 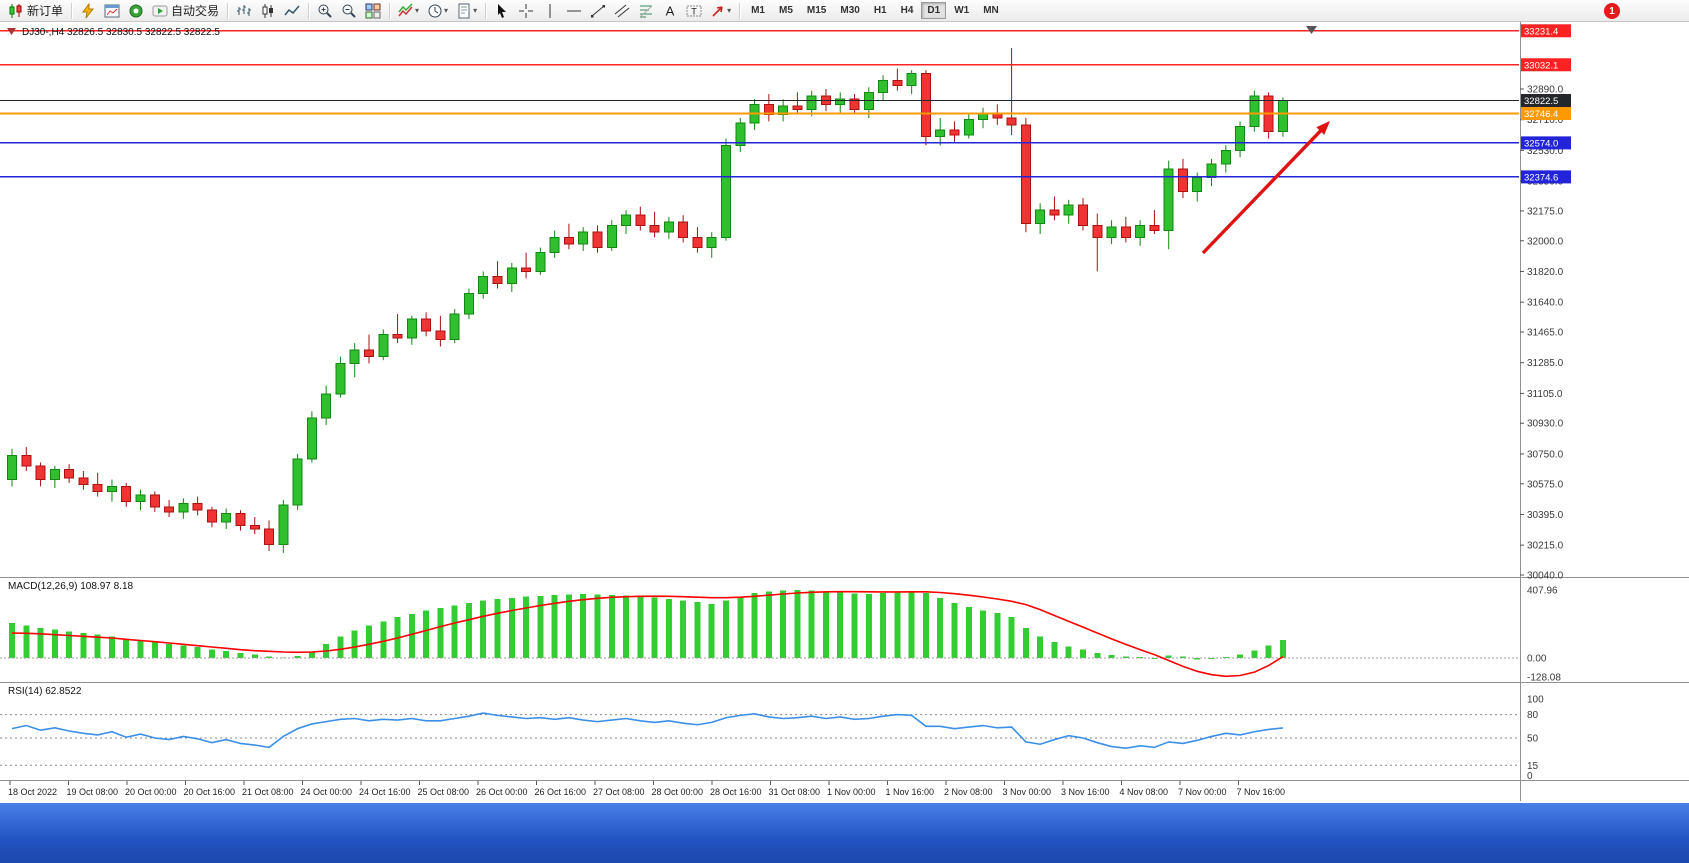 I want to click on timeframe-h4-button: H4, so click(x=907, y=10).